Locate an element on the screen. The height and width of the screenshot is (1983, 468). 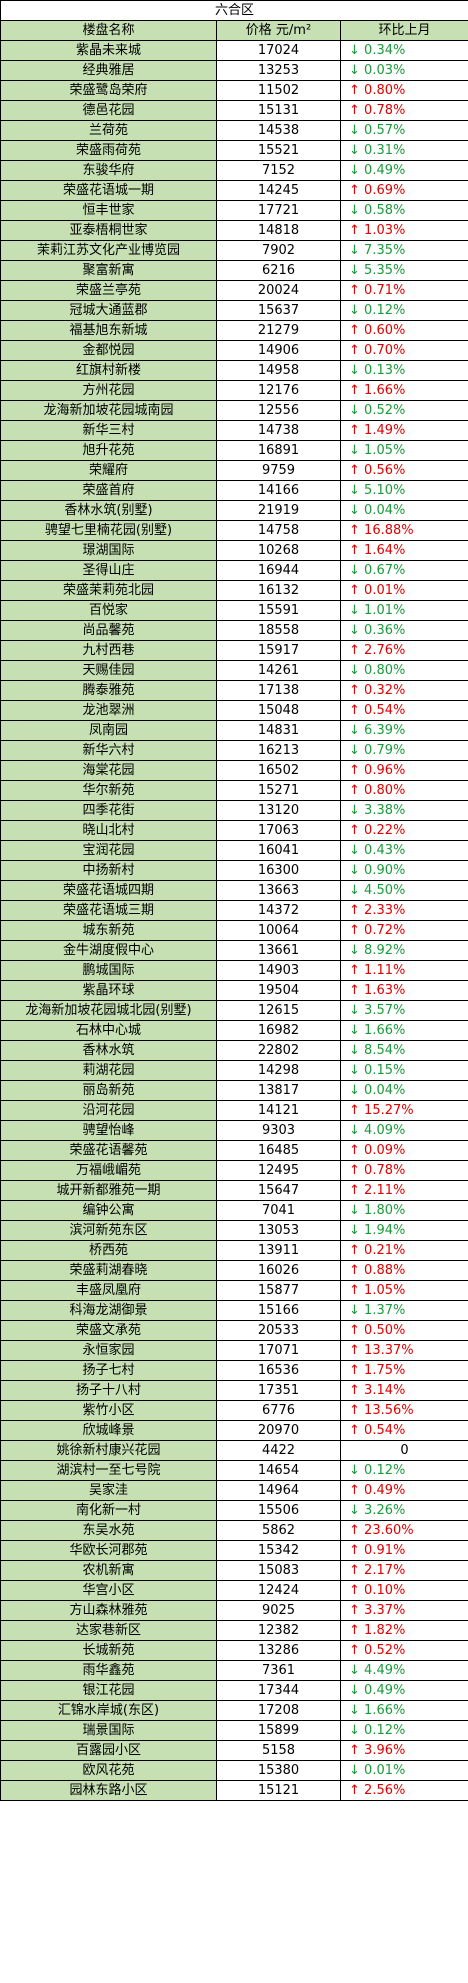
table-row: 新华六村 16213 ↓ 0.79% is located at coordinates (234, 750).